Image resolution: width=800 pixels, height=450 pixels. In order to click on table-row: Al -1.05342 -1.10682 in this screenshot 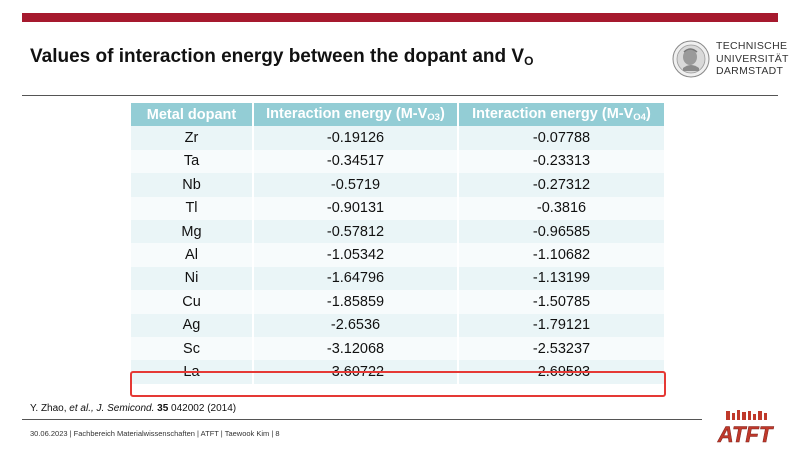, I will do `click(397, 255)`.